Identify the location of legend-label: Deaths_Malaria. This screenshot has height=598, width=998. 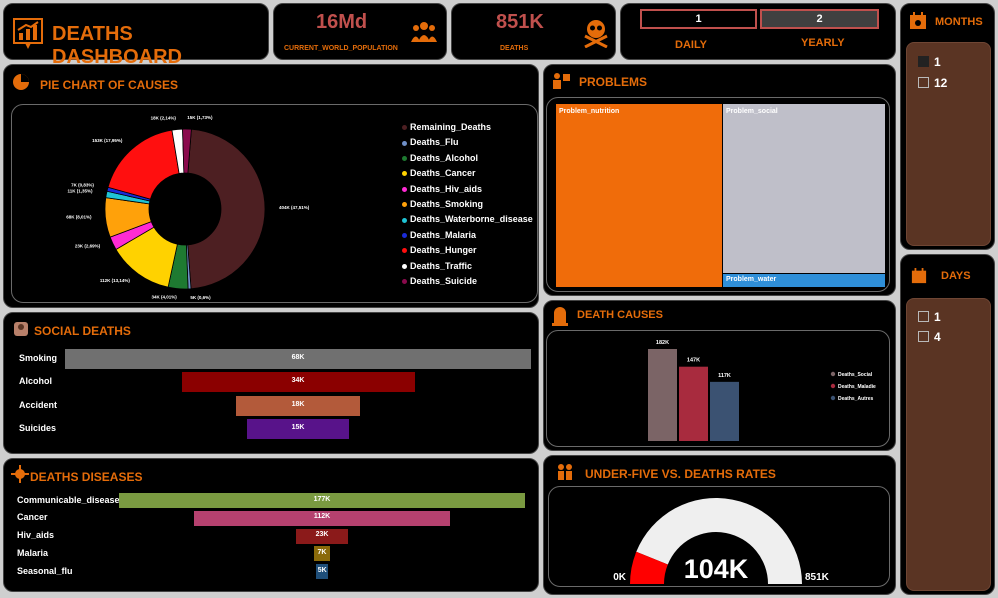
(443, 234).